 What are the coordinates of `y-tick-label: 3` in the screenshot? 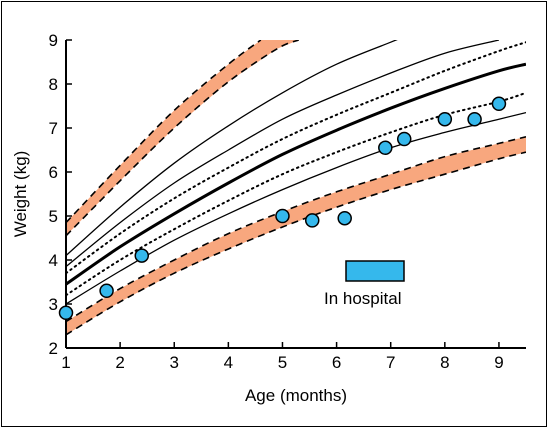 It's located at (53, 304).